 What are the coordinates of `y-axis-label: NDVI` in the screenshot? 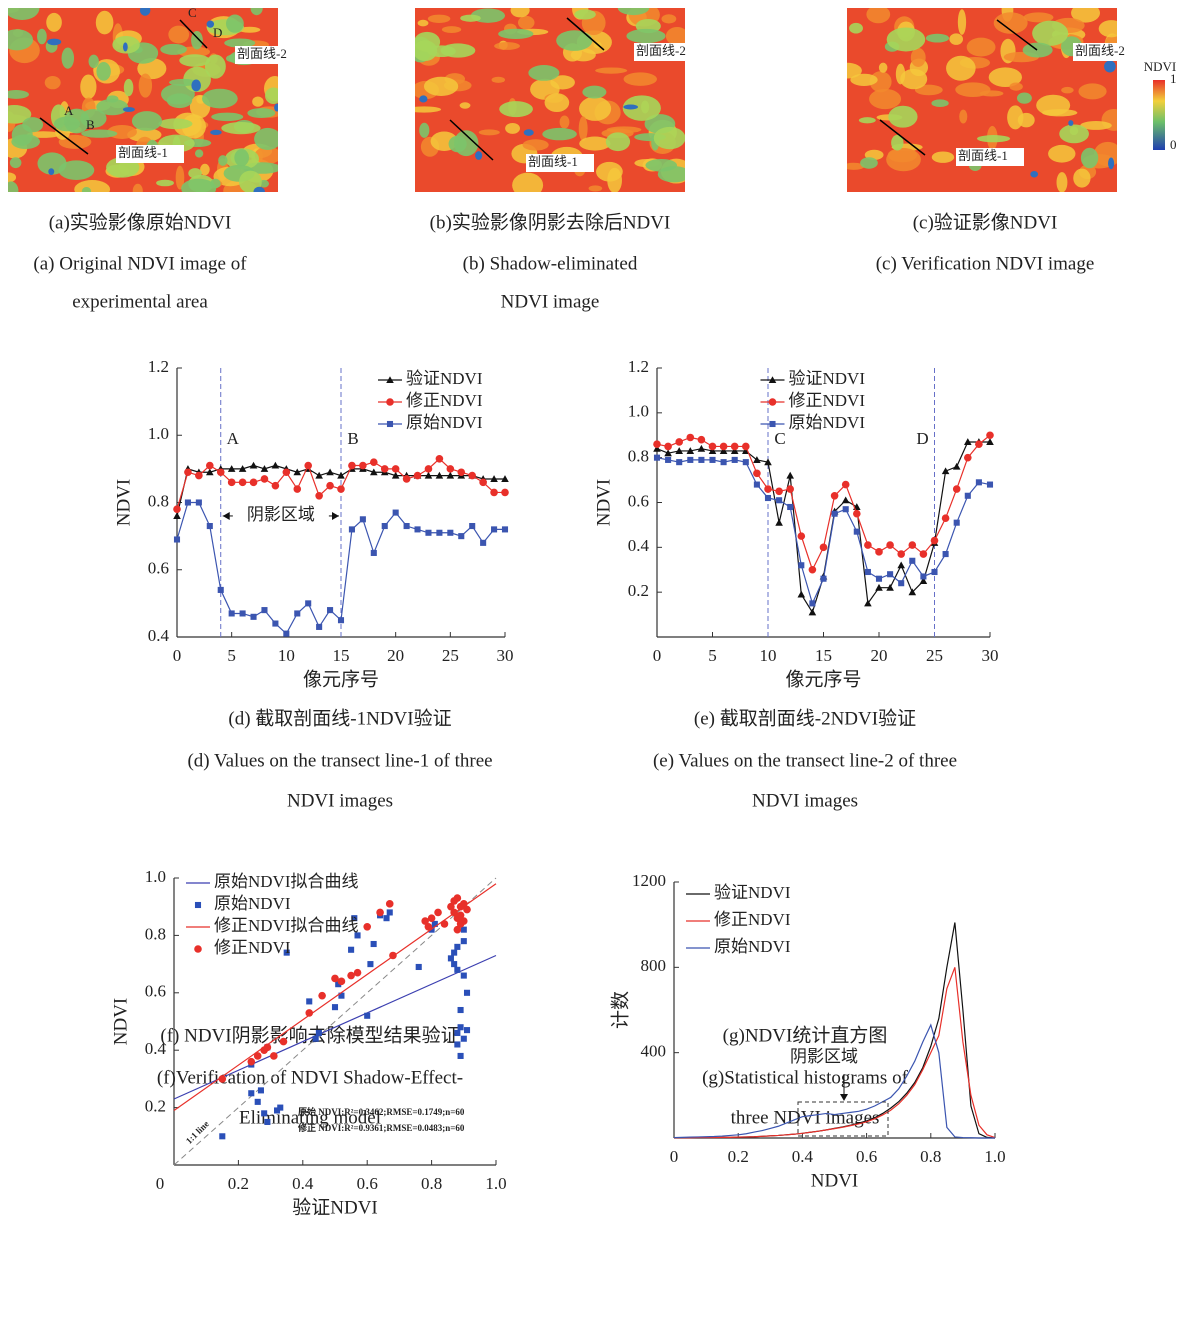 It's located at (603, 503).